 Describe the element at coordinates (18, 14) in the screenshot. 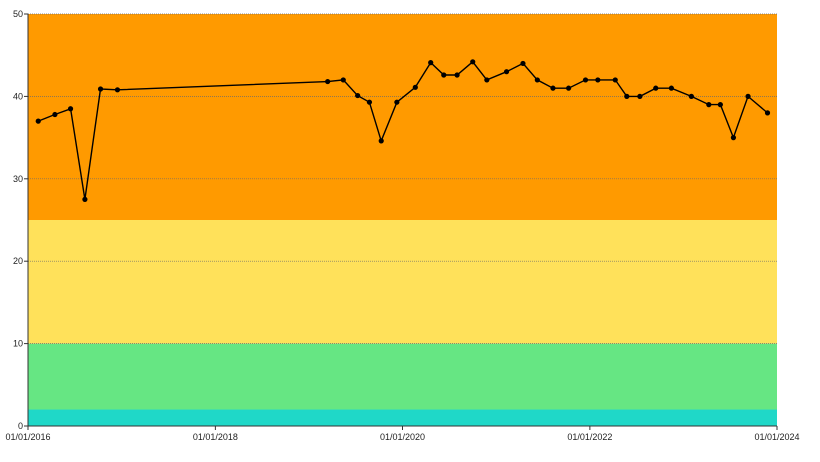

I see `y-tick-label: 50` at that location.